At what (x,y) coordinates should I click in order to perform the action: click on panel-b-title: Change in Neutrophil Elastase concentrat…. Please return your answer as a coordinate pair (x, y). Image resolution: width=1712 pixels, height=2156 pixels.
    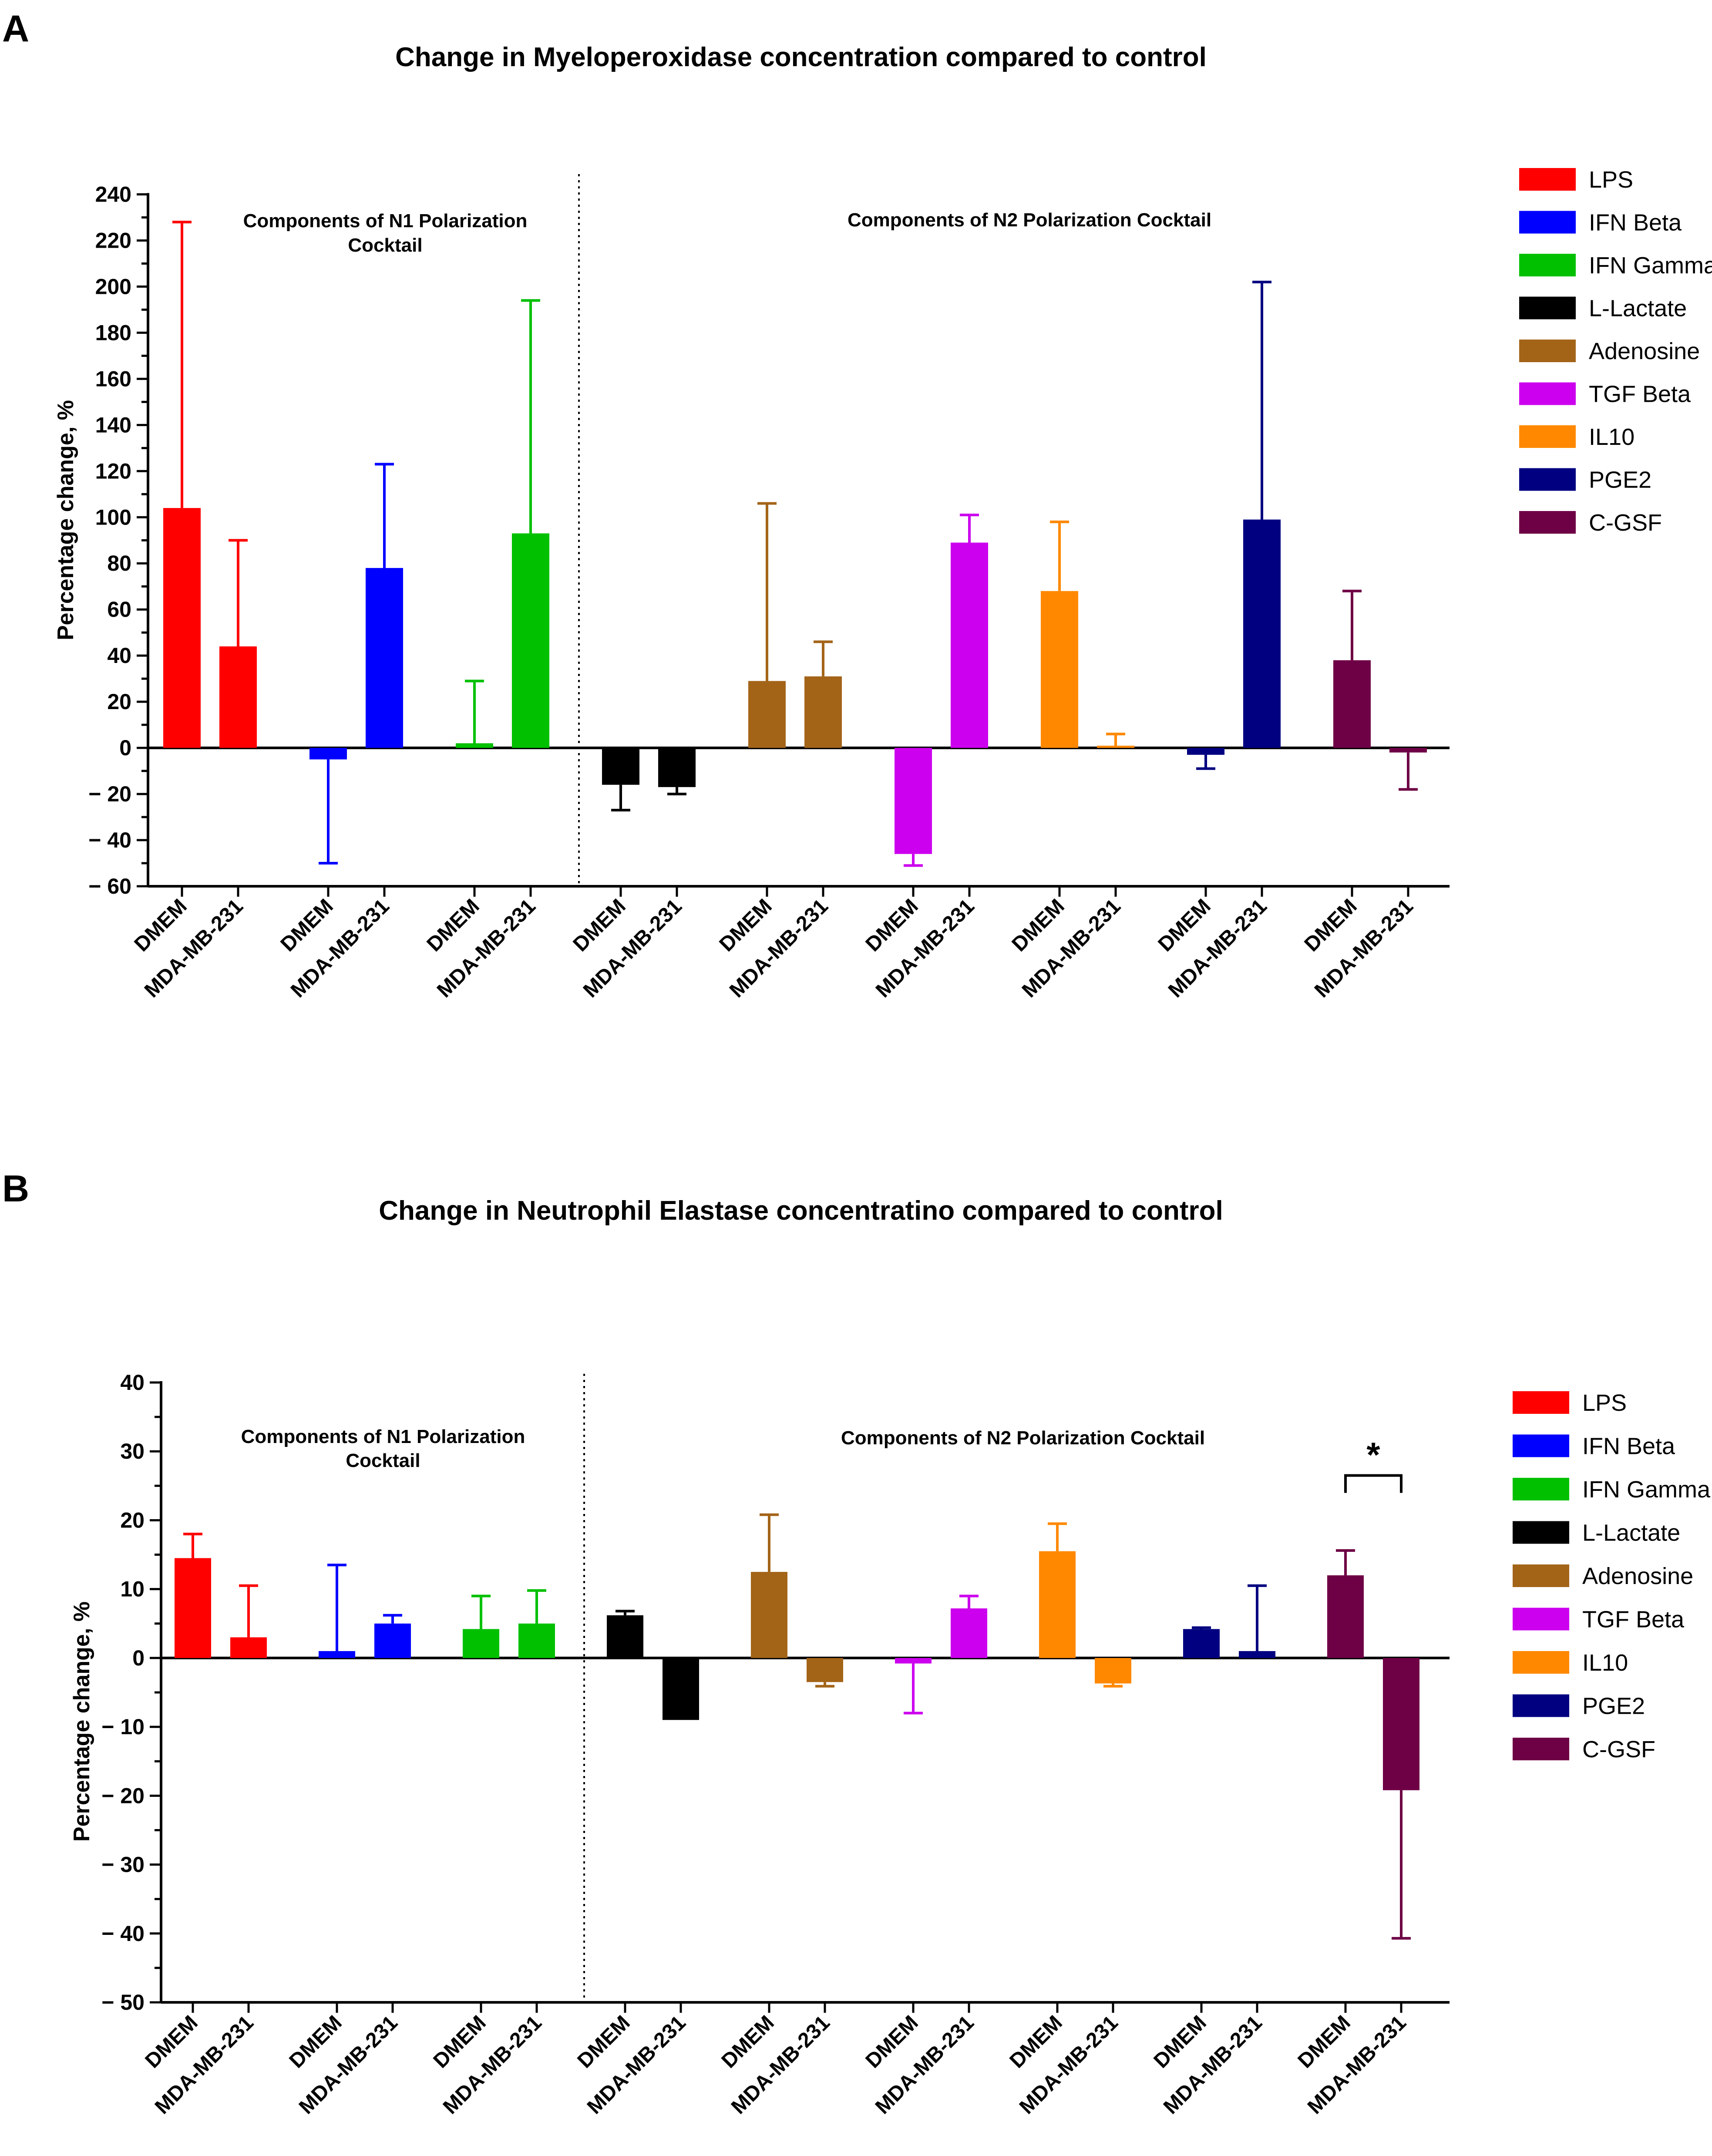
    Looking at the image, I should click on (801, 1211).